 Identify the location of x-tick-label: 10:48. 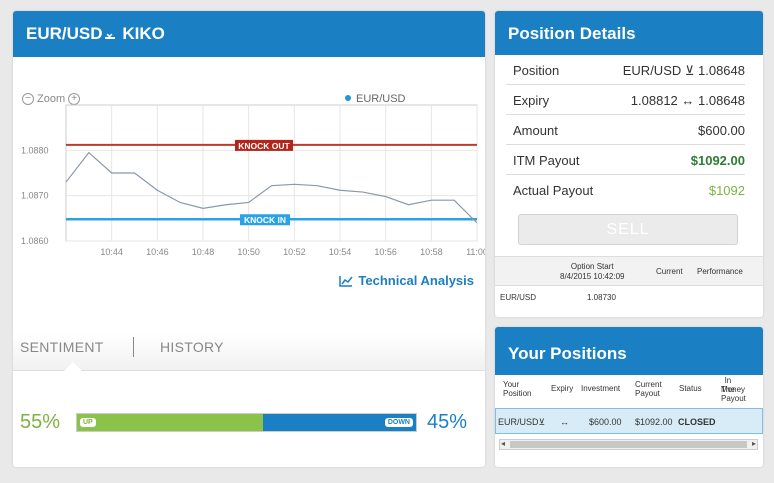
(203, 252).